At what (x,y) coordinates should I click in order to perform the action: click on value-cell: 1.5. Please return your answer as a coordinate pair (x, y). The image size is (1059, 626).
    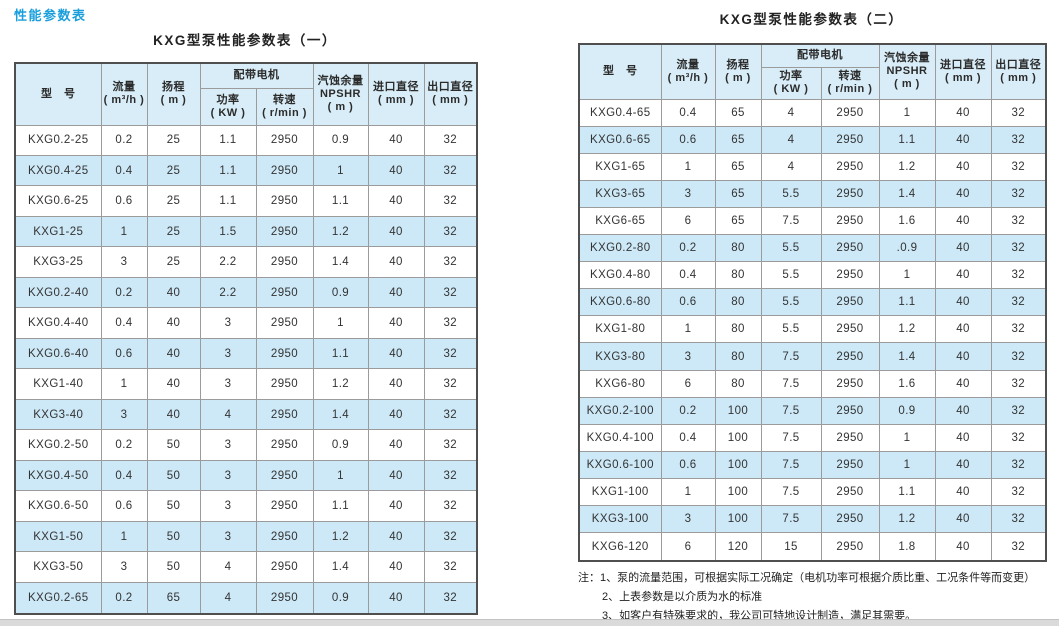
    Looking at the image, I should click on (228, 231).